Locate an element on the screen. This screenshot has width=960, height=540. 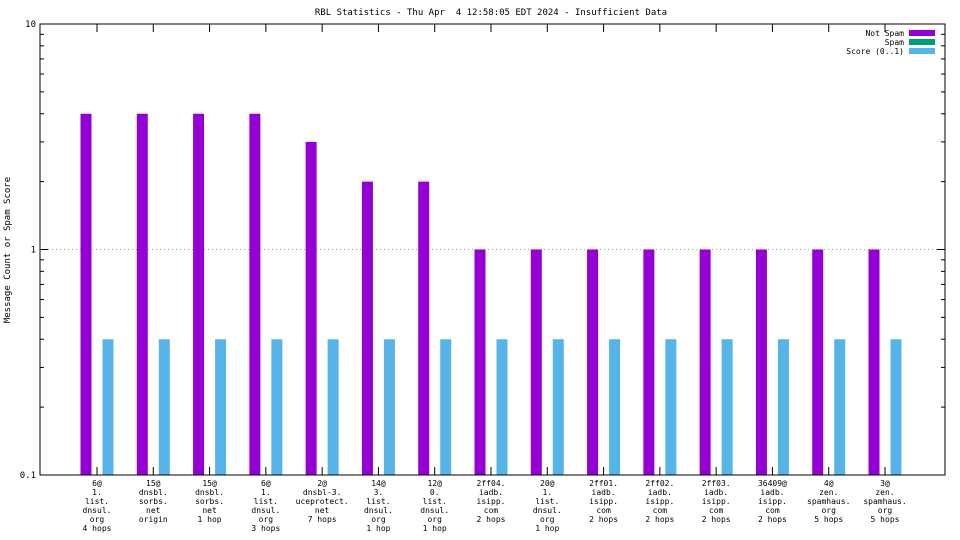
x-tick-label-line: 5 hops is located at coordinates (885, 519).